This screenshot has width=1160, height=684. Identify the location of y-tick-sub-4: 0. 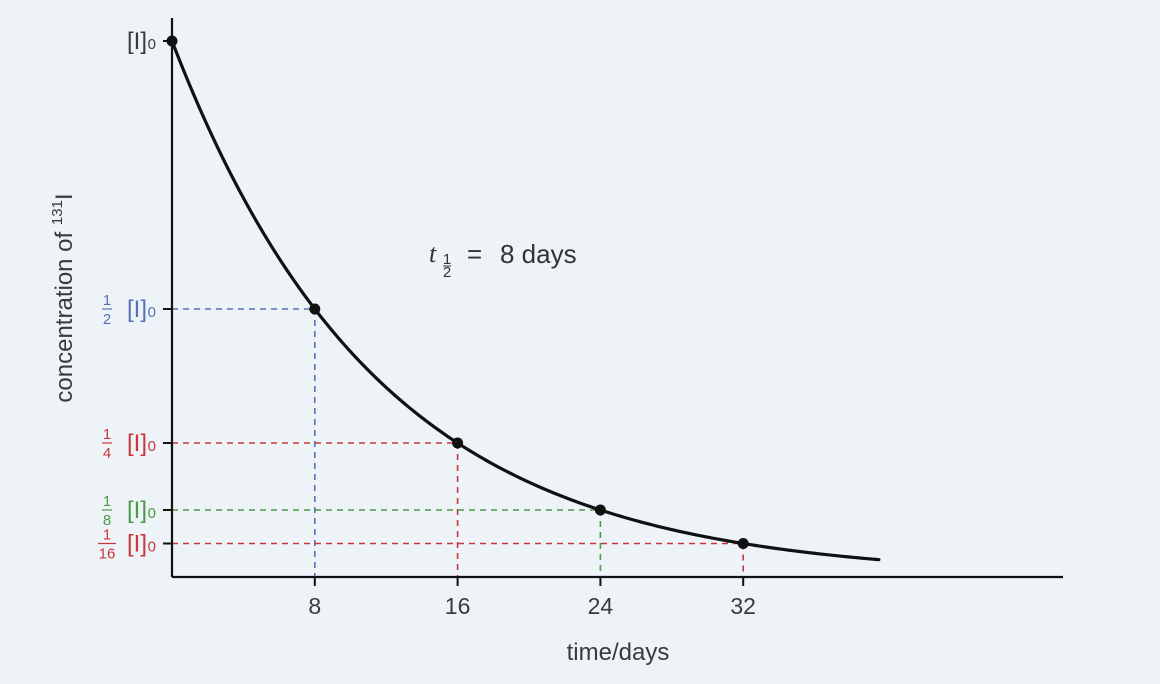
(152, 547).